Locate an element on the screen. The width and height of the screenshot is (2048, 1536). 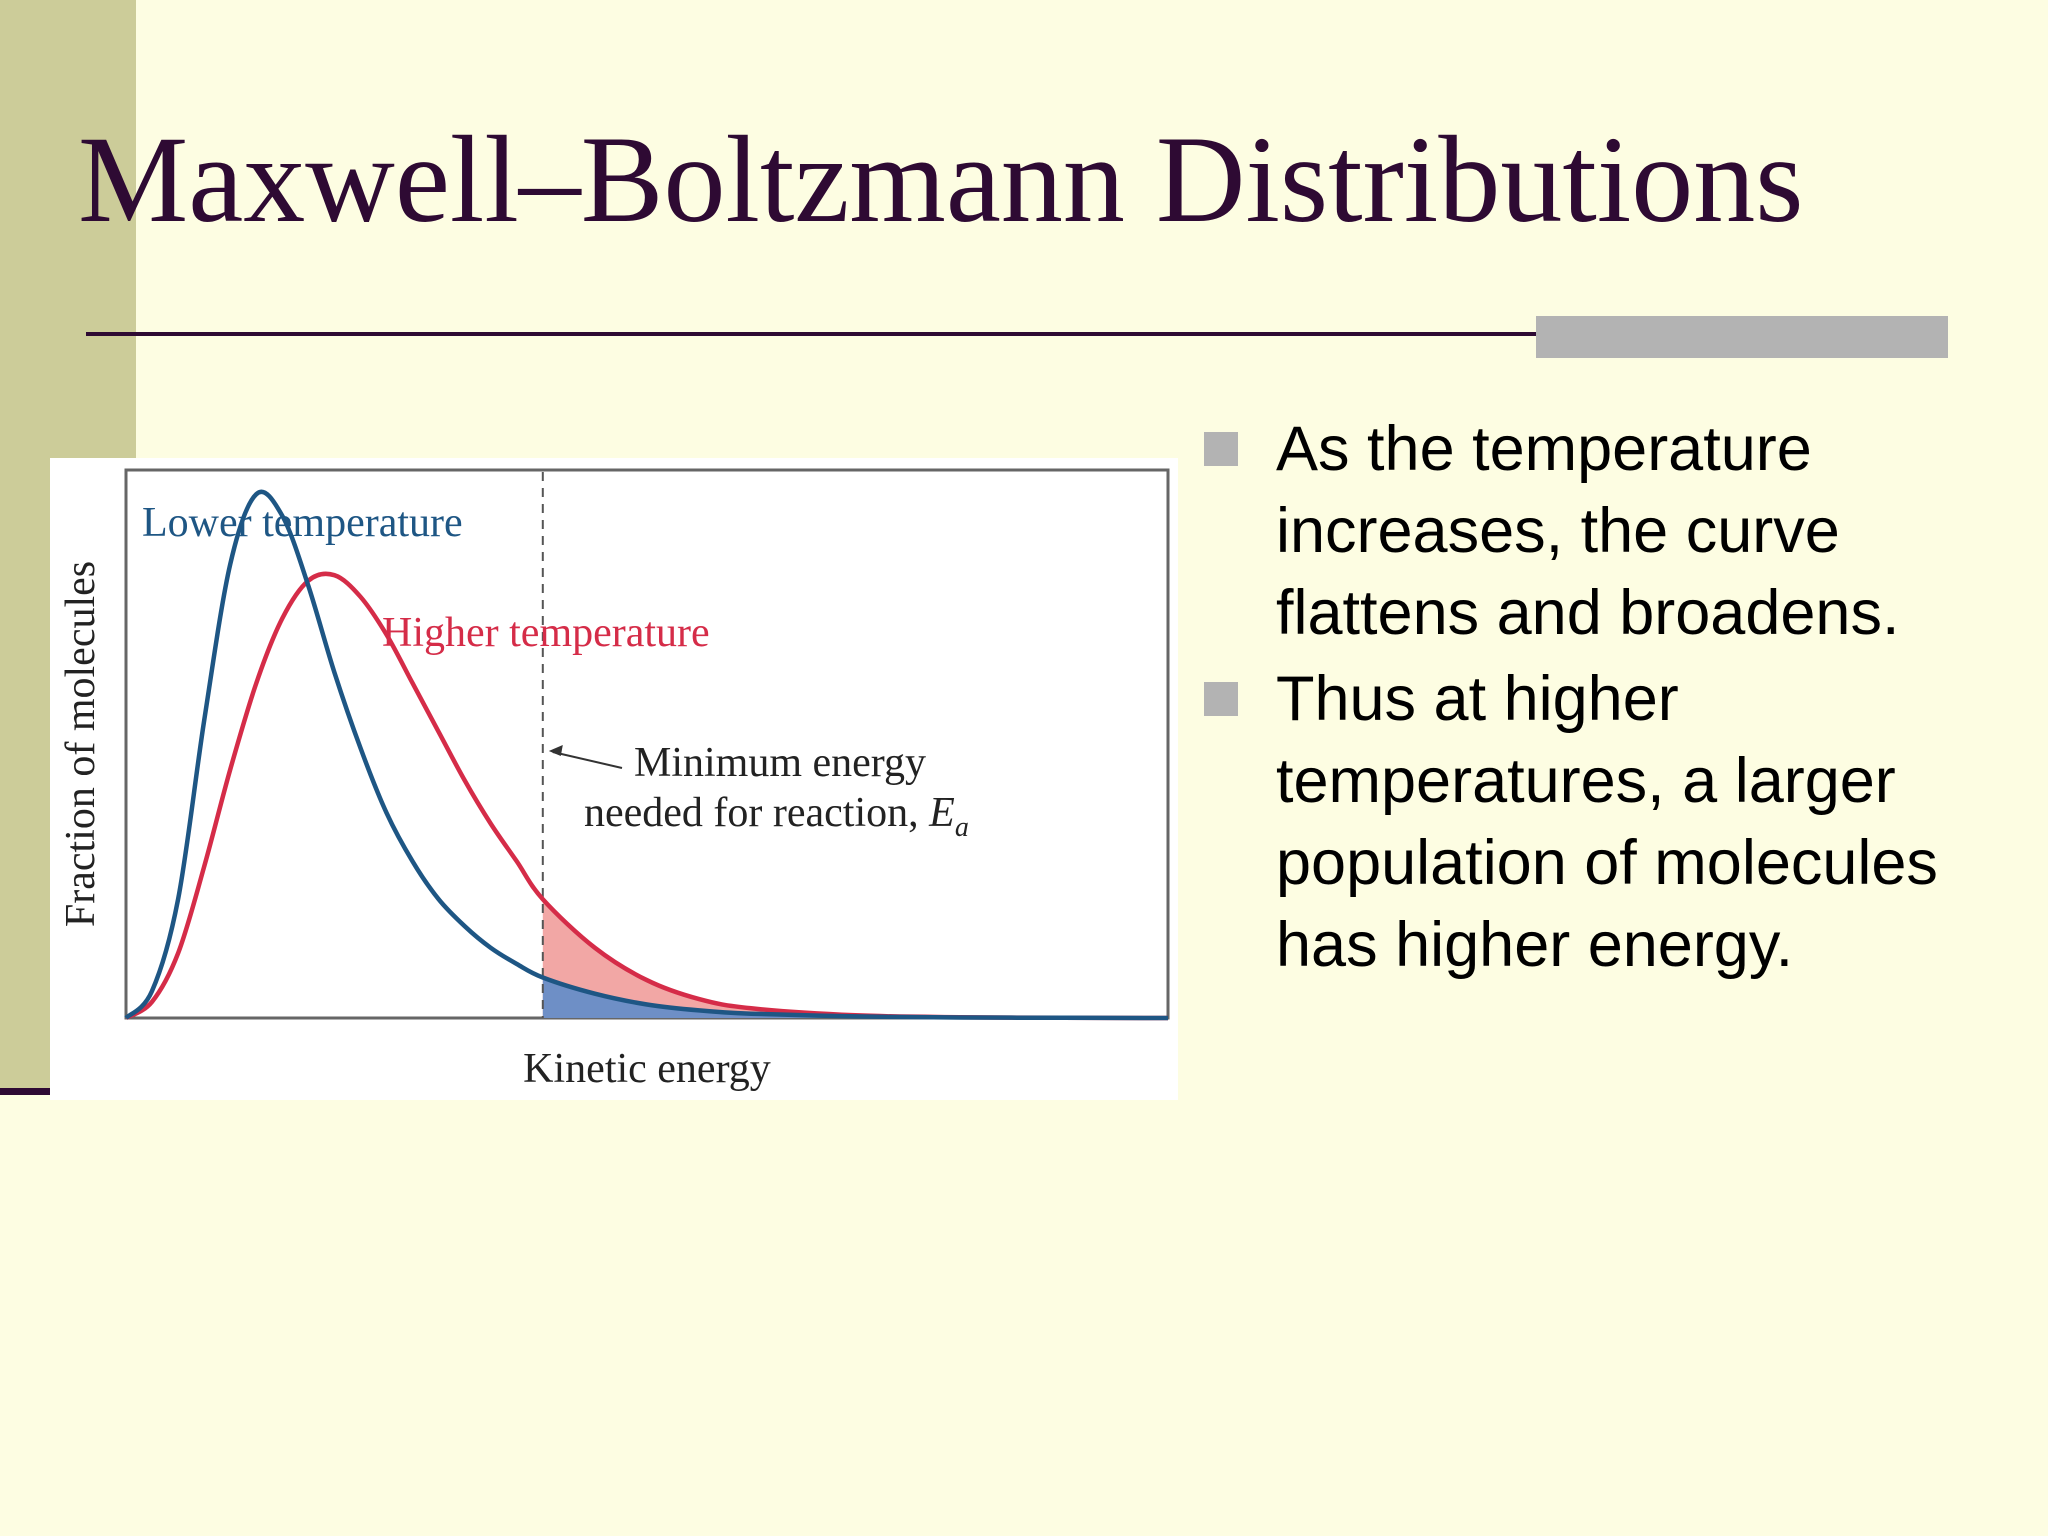
side-accent-foot is located at coordinates (28, 1091).